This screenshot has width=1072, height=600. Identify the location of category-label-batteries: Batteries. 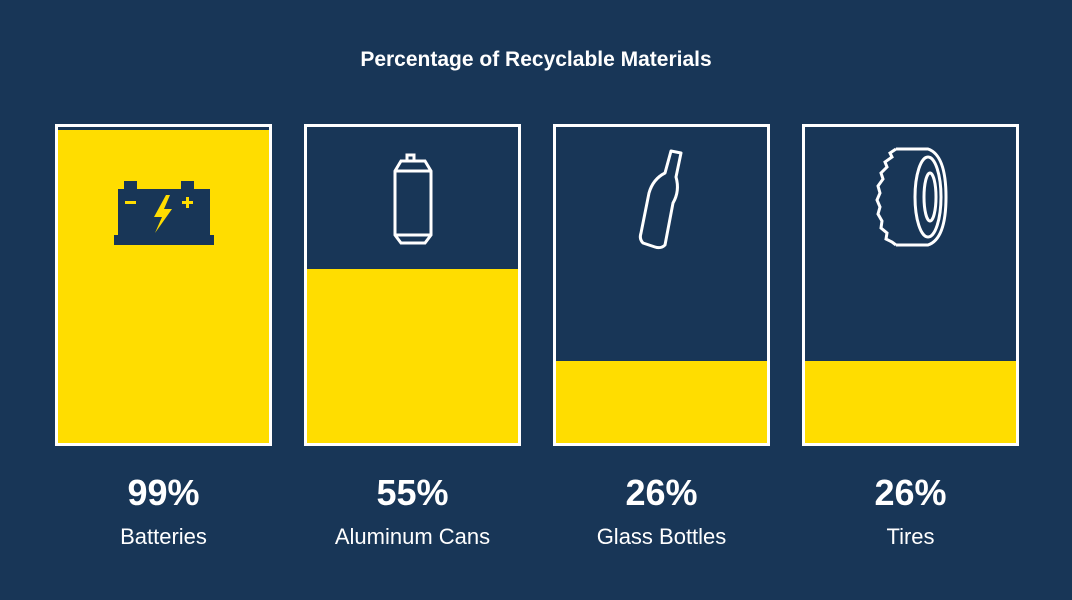
(163, 536).